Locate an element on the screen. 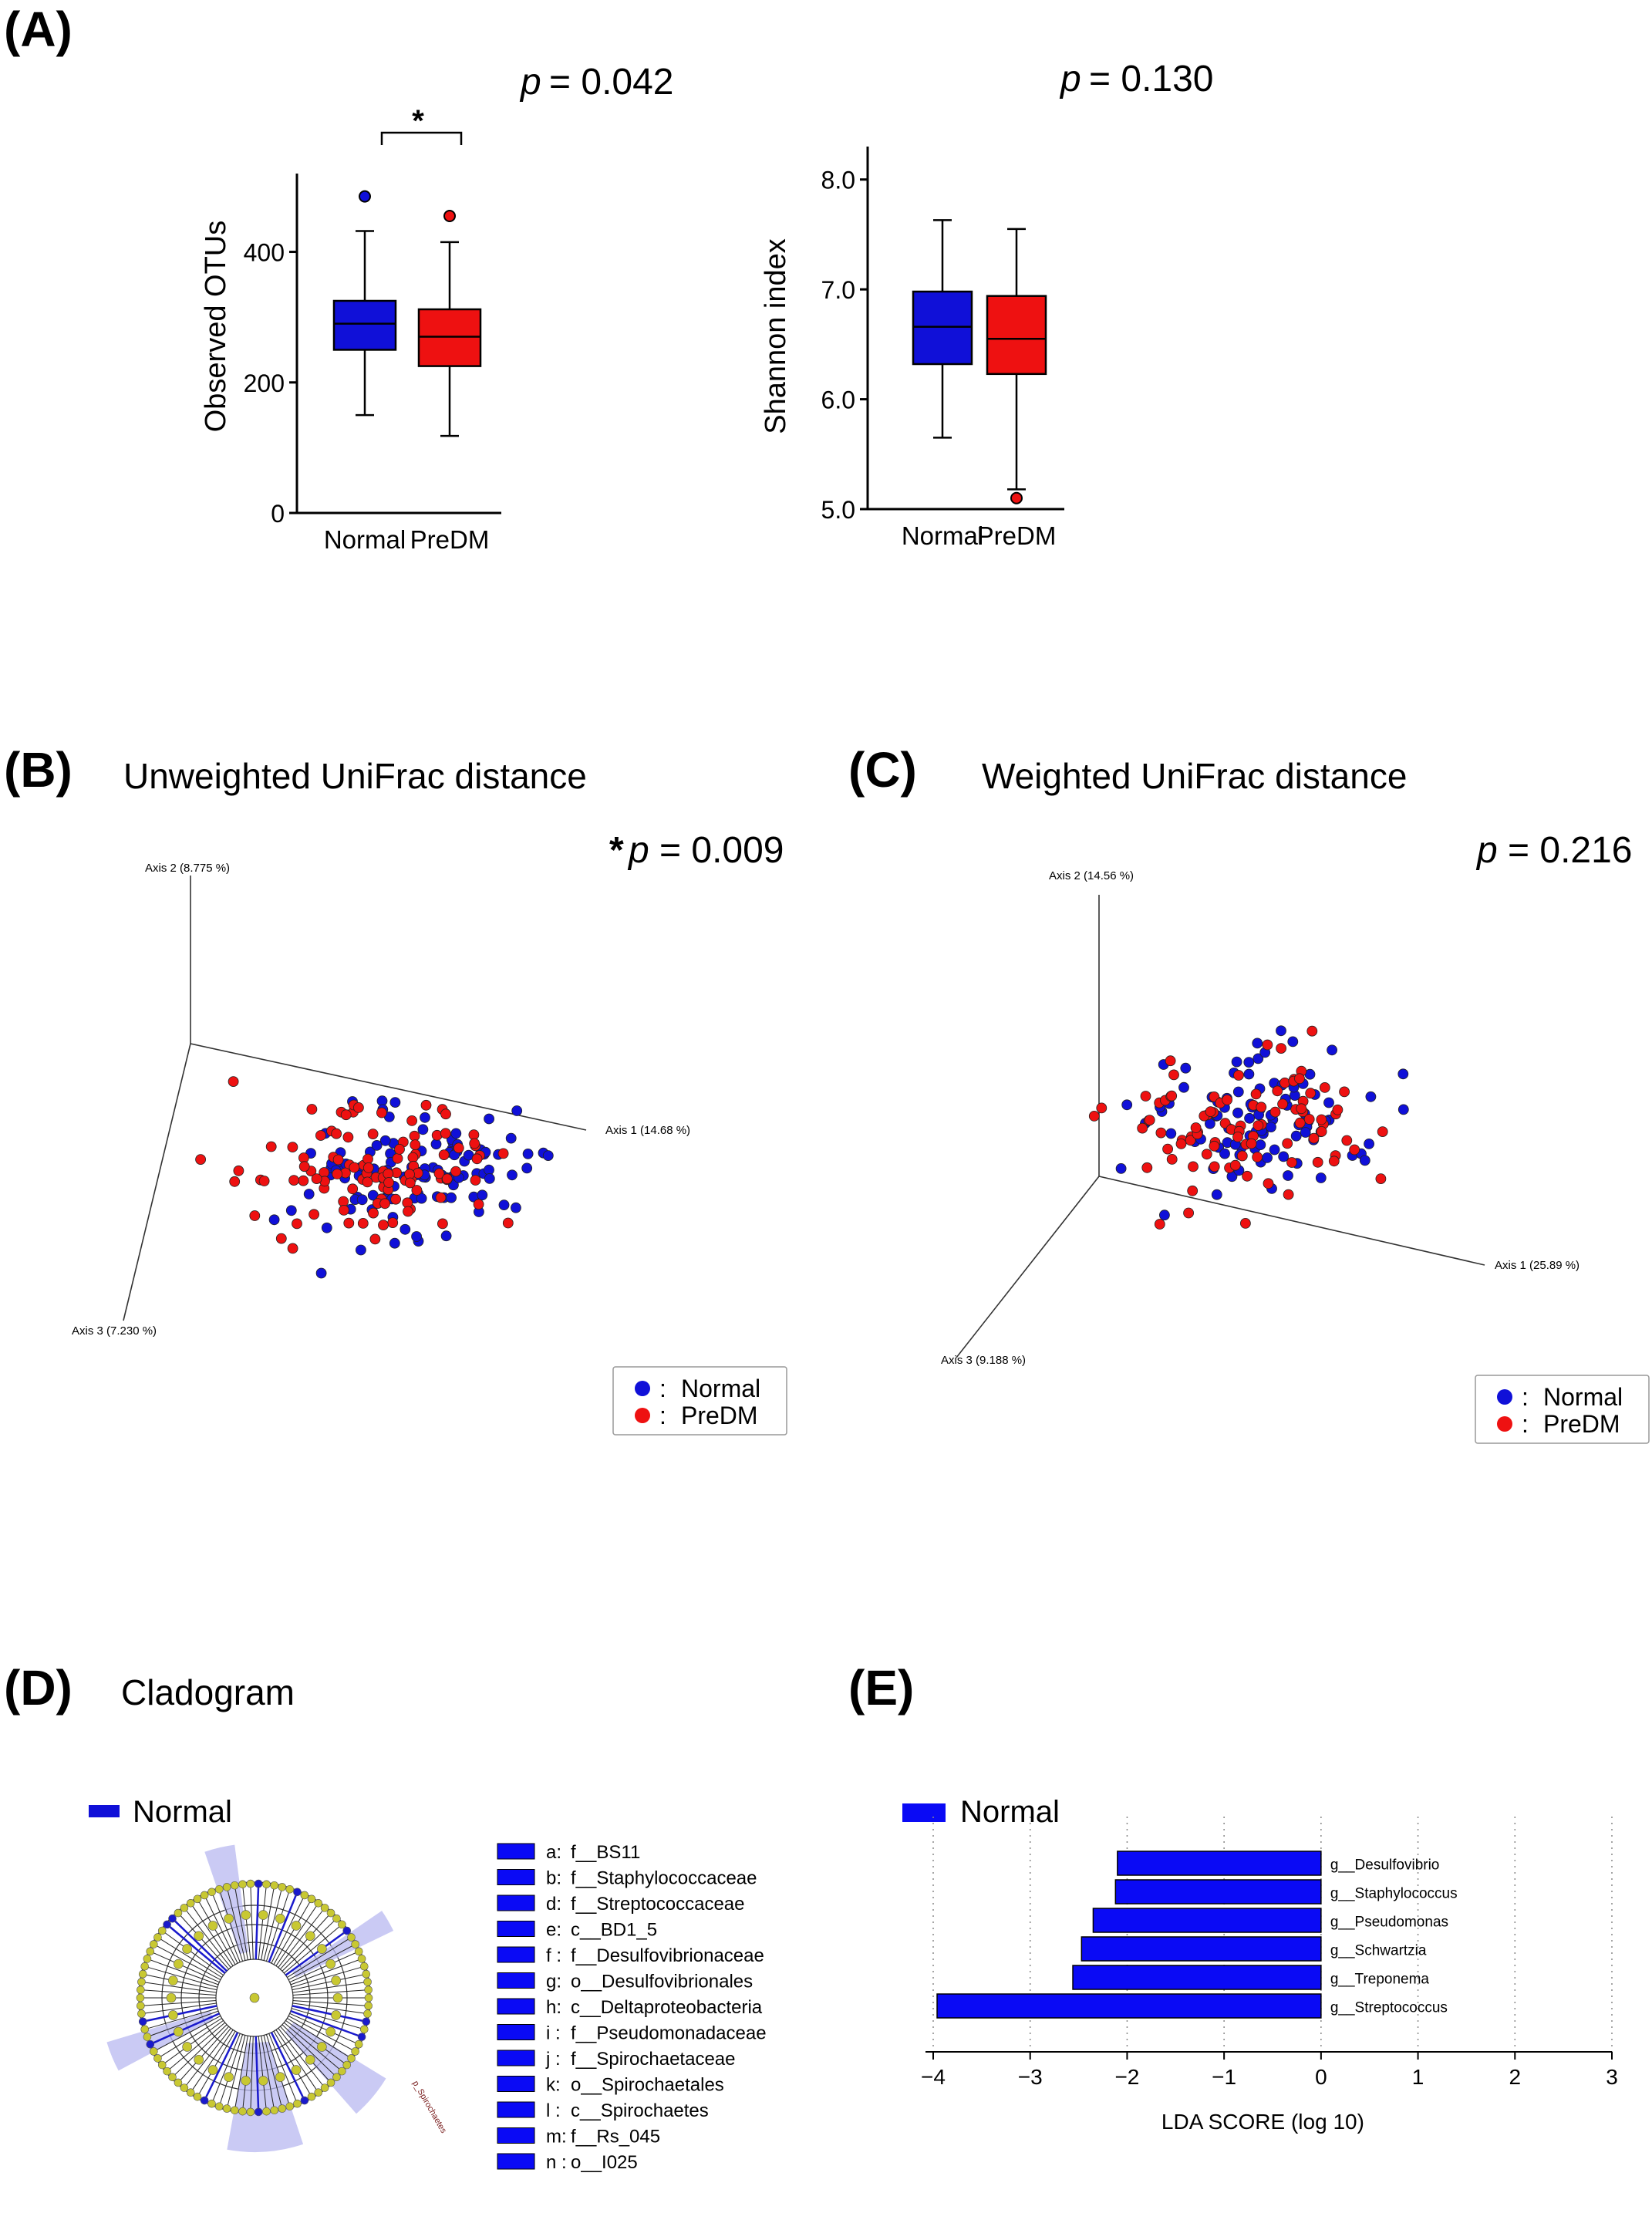 This screenshot has width=1652, height=2220. significance-bracket is located at coordinates (422, 138).